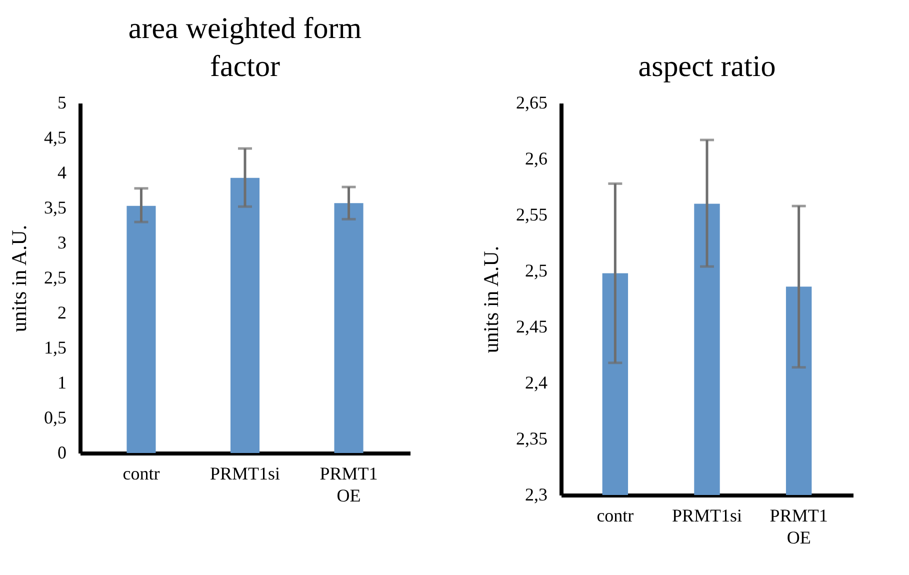 Image resolution: width=909 pixels, height=575 pixels. I want to click on y-tick-label: 1,5, so click(55, 348).